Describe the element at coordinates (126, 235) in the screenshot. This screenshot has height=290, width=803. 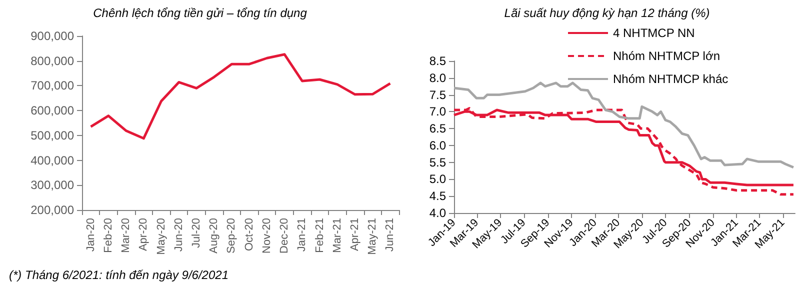
I see `x-tick-label: Mar-20` at that location.